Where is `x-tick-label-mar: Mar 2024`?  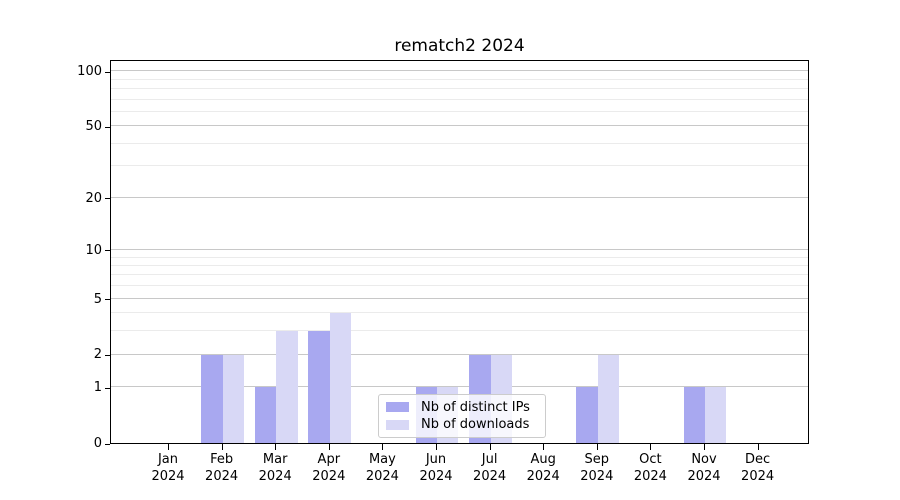
x-tick-label-mar: Mar 2024 is located at coordinates (275, 468).